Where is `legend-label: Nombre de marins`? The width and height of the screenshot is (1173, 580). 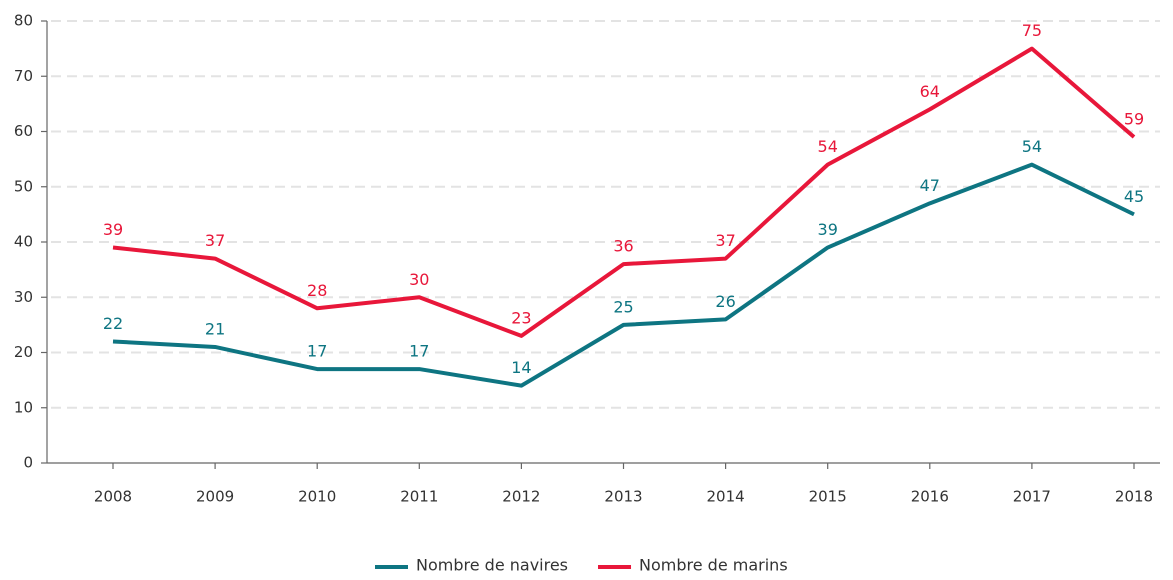 legend-label: Nombre de marins is located at coordinates (713, 565).